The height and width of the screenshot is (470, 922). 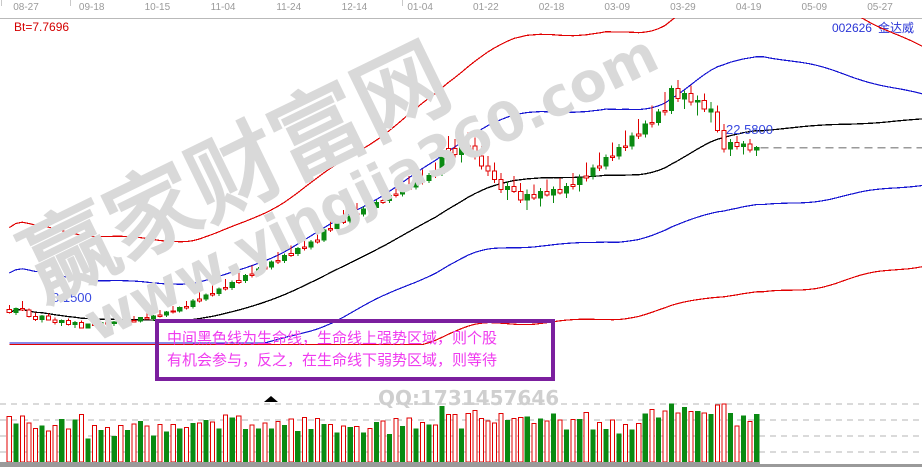 I want to click on annotation-line-1: 中间黑色线为生命线，生命线上强势区域，则个股, so click(x=332, y=338).